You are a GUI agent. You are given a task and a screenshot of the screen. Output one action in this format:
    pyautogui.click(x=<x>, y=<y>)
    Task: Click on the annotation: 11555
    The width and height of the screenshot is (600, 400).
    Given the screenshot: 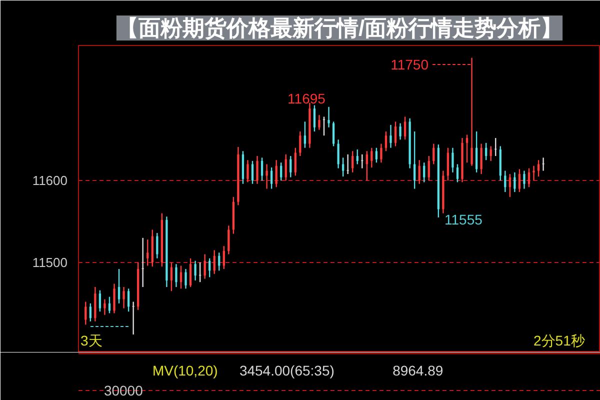 What is the action you would take?
    pyautogui.click(x=463, y=220)
    